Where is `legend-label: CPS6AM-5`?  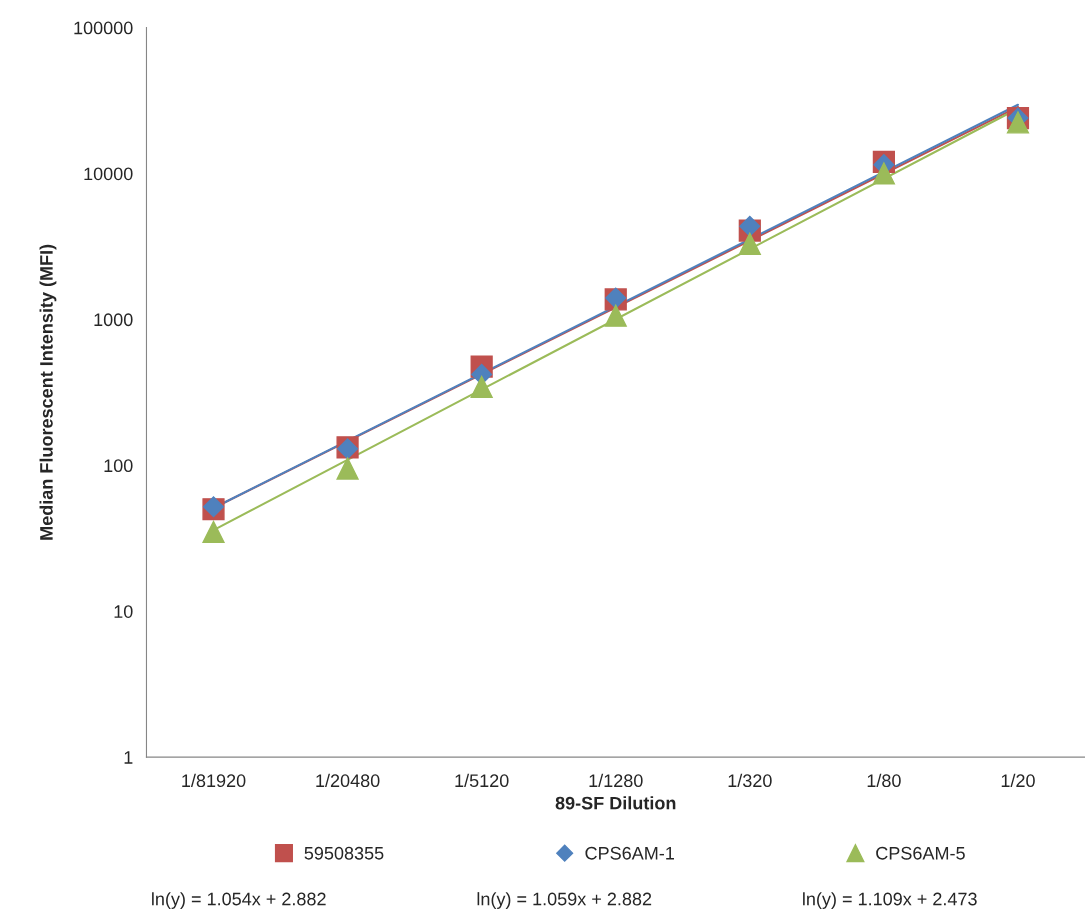
legend-label: CPS6AM-5 is located at coordinates (920, 853).